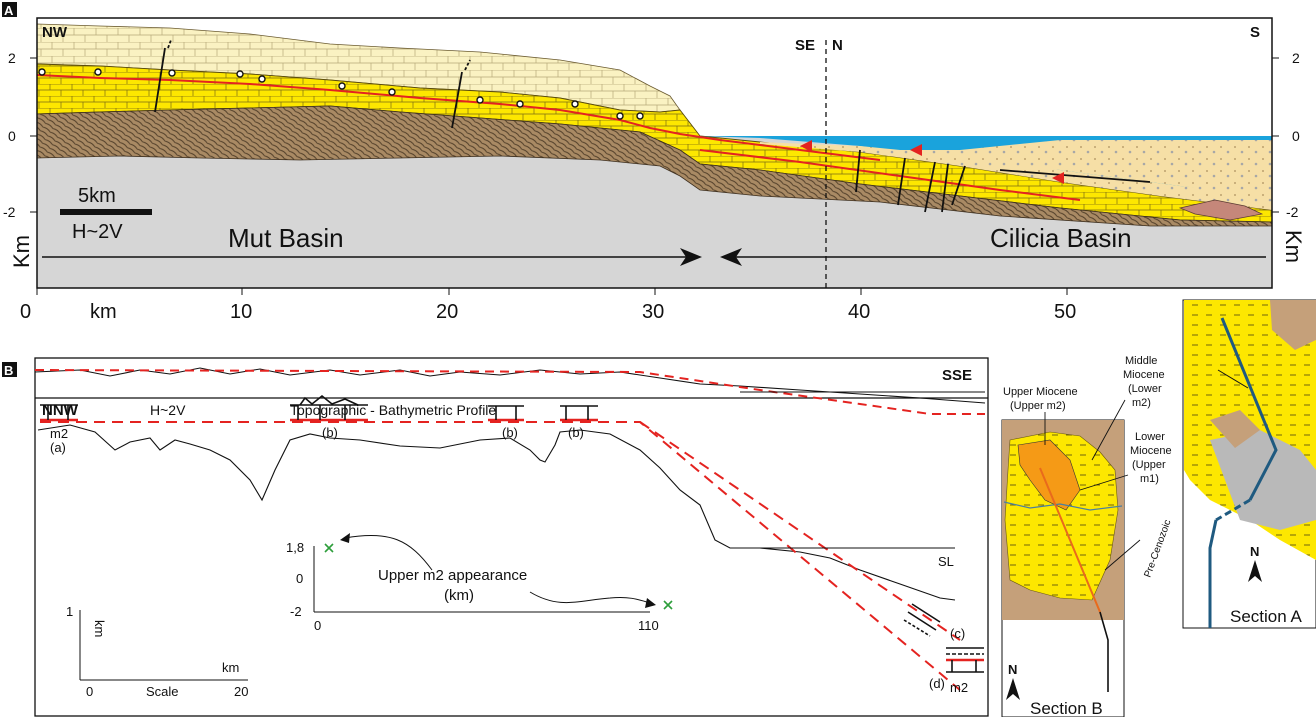 The image size is (1316, 717). What do you see at coordinates (393, 410) in the screenshot?
I see `profile-title: Topographic - Bathymetric Profile` at bounding box center [393, 410].